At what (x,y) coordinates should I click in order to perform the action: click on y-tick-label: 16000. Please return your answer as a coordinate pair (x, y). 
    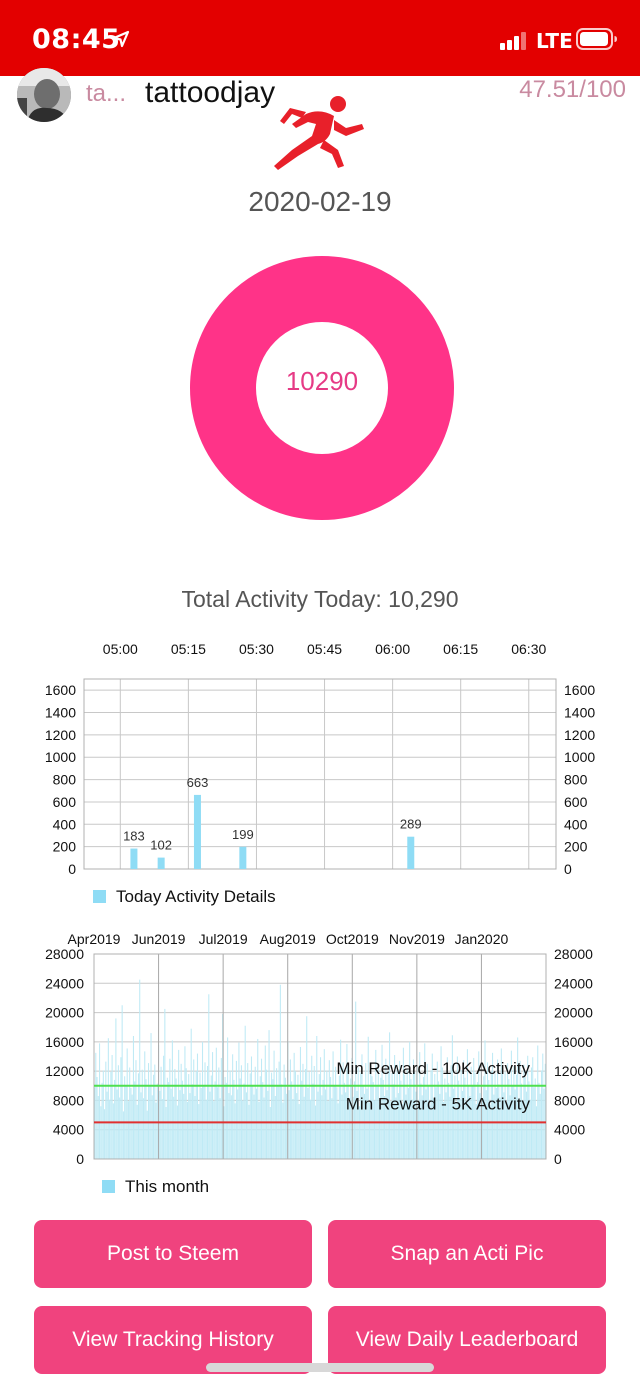
    Looking at the image, I should click on (64, 1042).